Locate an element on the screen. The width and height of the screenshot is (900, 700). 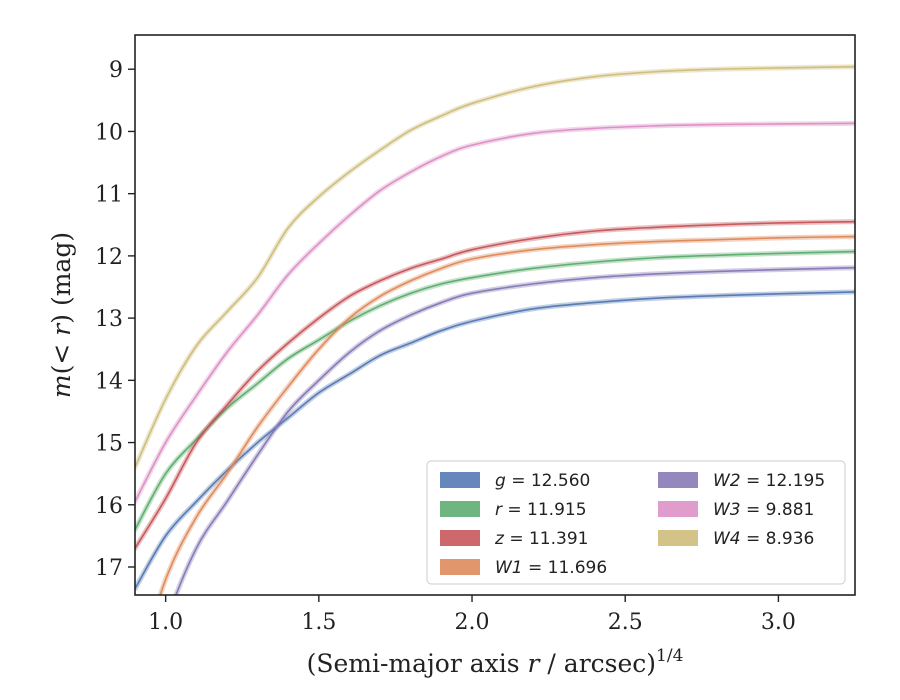
x-tick-label: 2.0 is located at coordinates (472, 622).